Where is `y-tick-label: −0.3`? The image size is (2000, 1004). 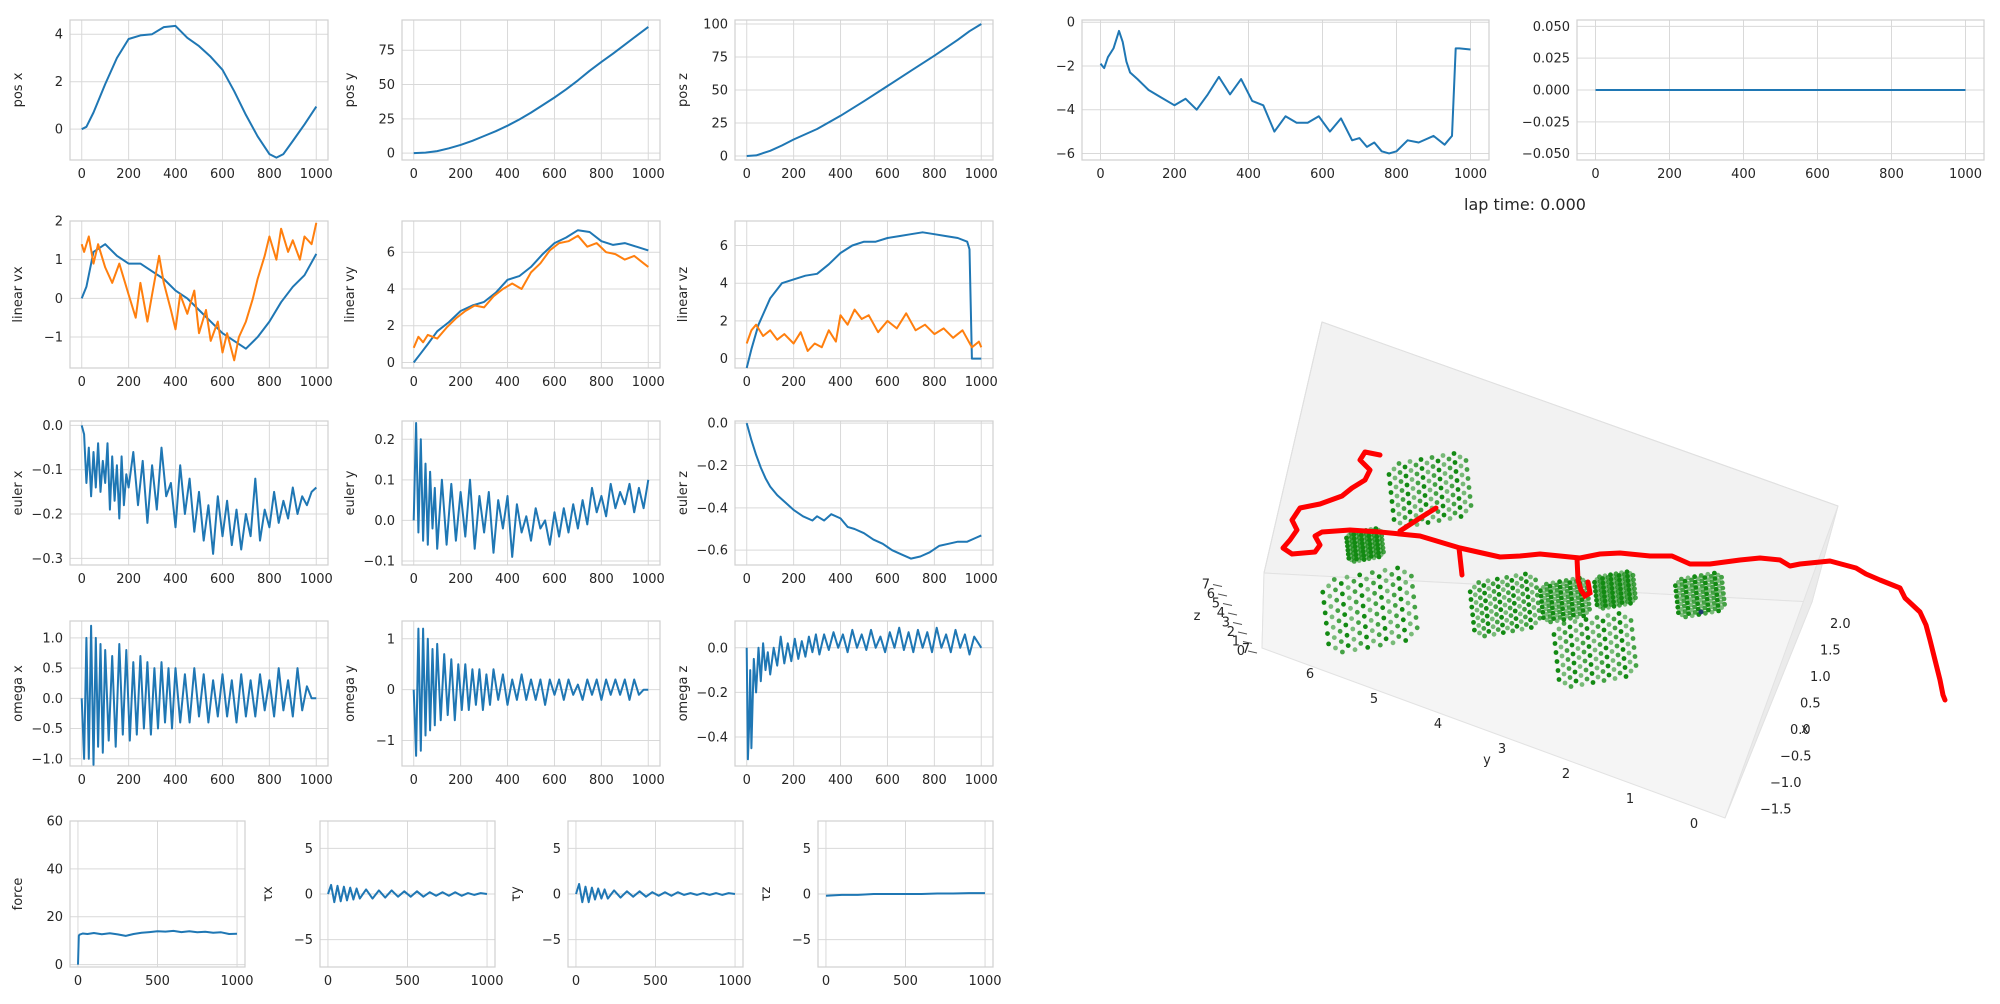 y-tick-label: −0.3 is located at coordinates (47, 559).